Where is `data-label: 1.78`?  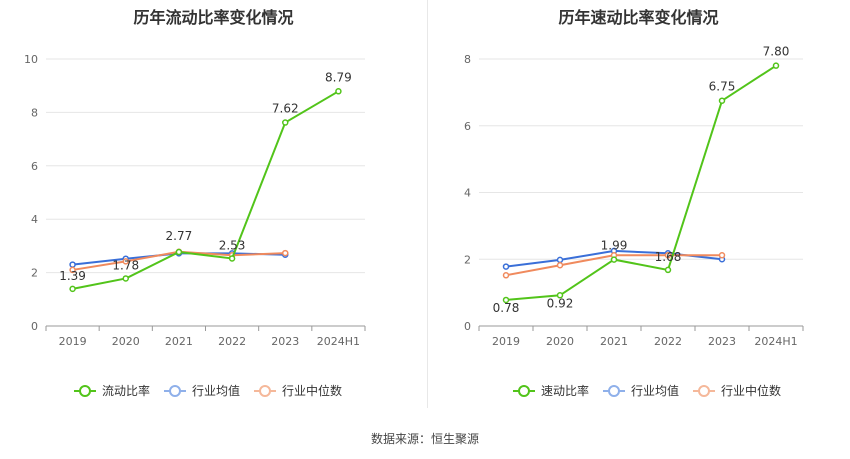 data-label: 1.78 is located at coordinates (125, 265).